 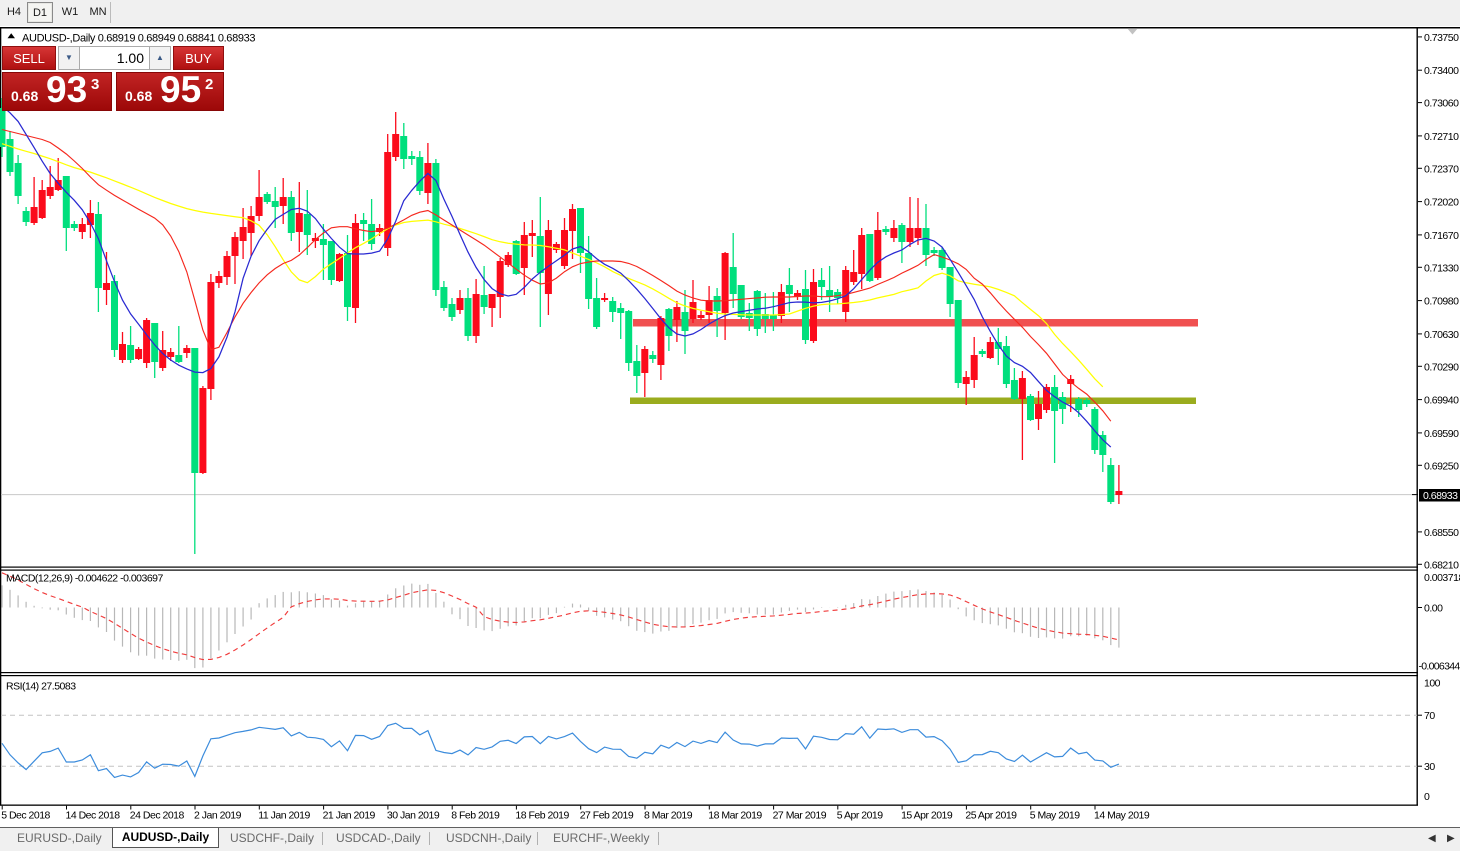 What do you see at coordinates (1439, 667) in the screenshot?
I see `svg-text: -0.006344` at bounding box center [1439, 667].